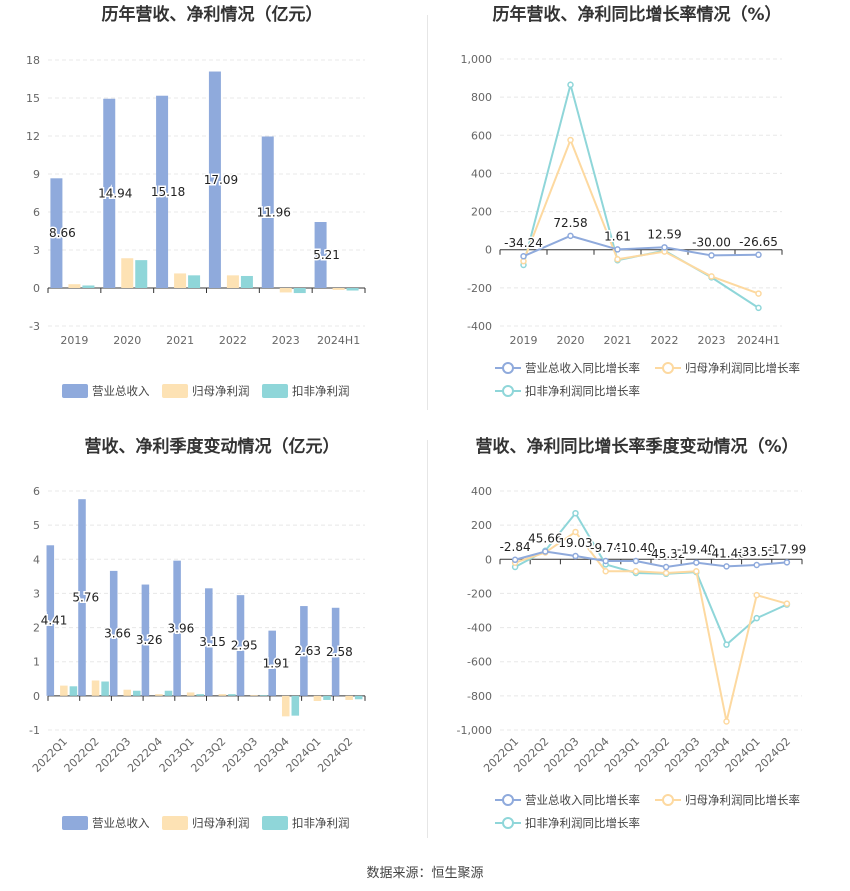  Describe the element at coordinates (36, 593) in the screenshot. I see `y-tick-label: 3` at that location.